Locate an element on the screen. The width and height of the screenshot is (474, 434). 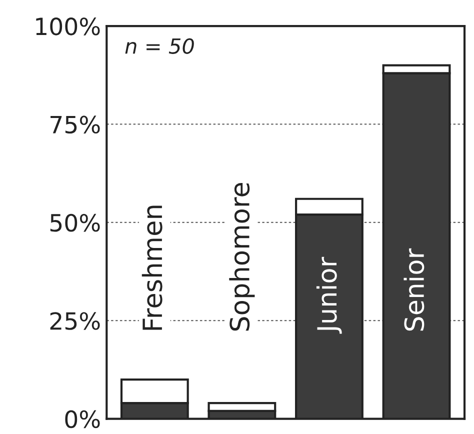
annotation: n = 50 is located at coordinates (159, 46).